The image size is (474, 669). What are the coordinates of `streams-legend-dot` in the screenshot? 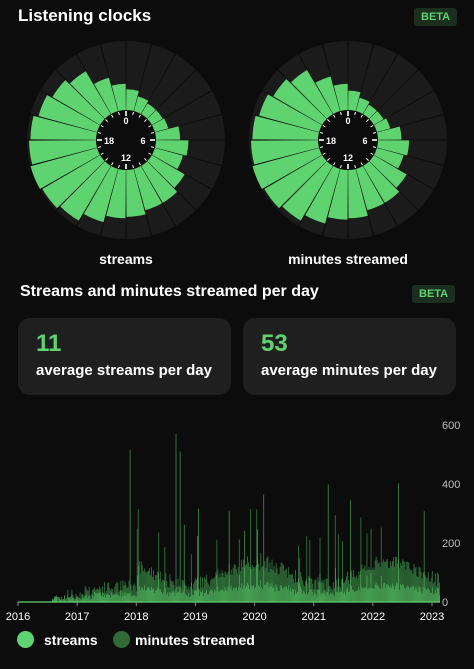 It's located at (25, 639).